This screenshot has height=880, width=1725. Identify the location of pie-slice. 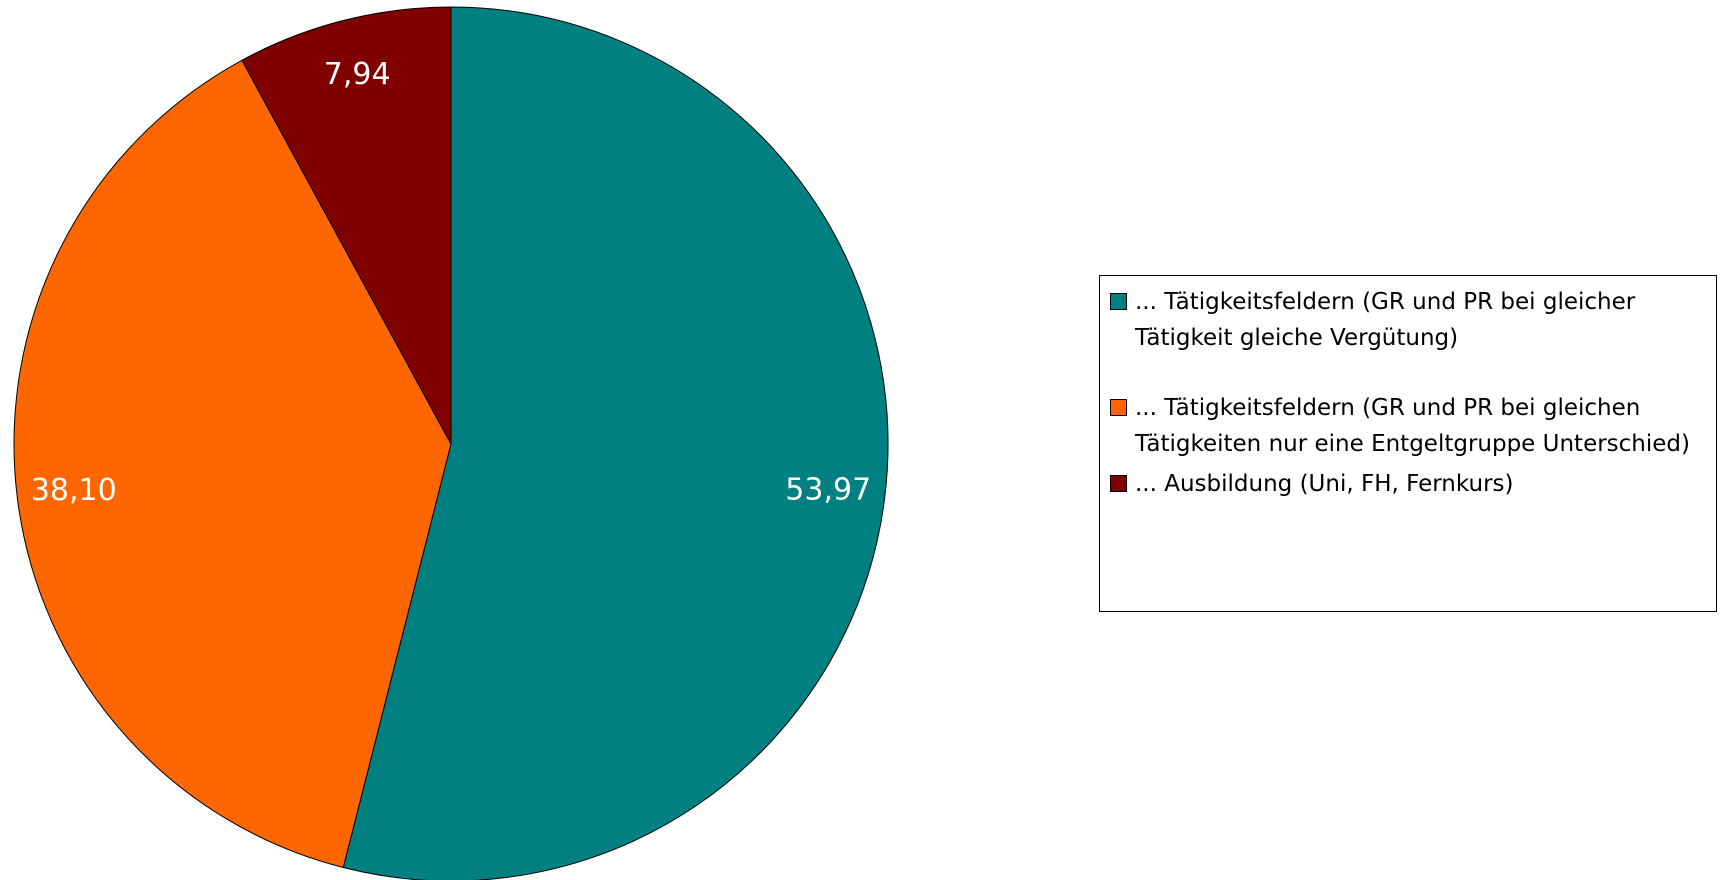
(346, 225).